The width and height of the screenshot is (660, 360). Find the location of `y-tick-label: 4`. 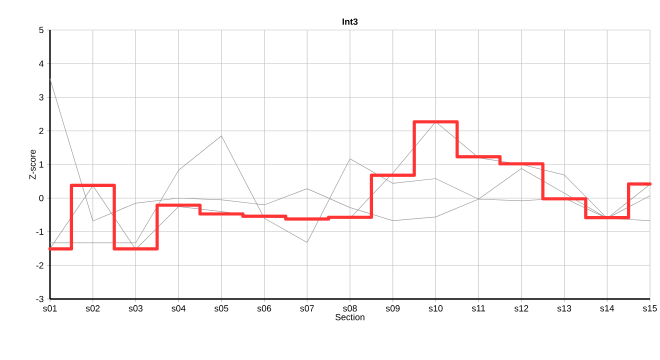

y-tick-label: 4 is located at coordinates (41, 63).